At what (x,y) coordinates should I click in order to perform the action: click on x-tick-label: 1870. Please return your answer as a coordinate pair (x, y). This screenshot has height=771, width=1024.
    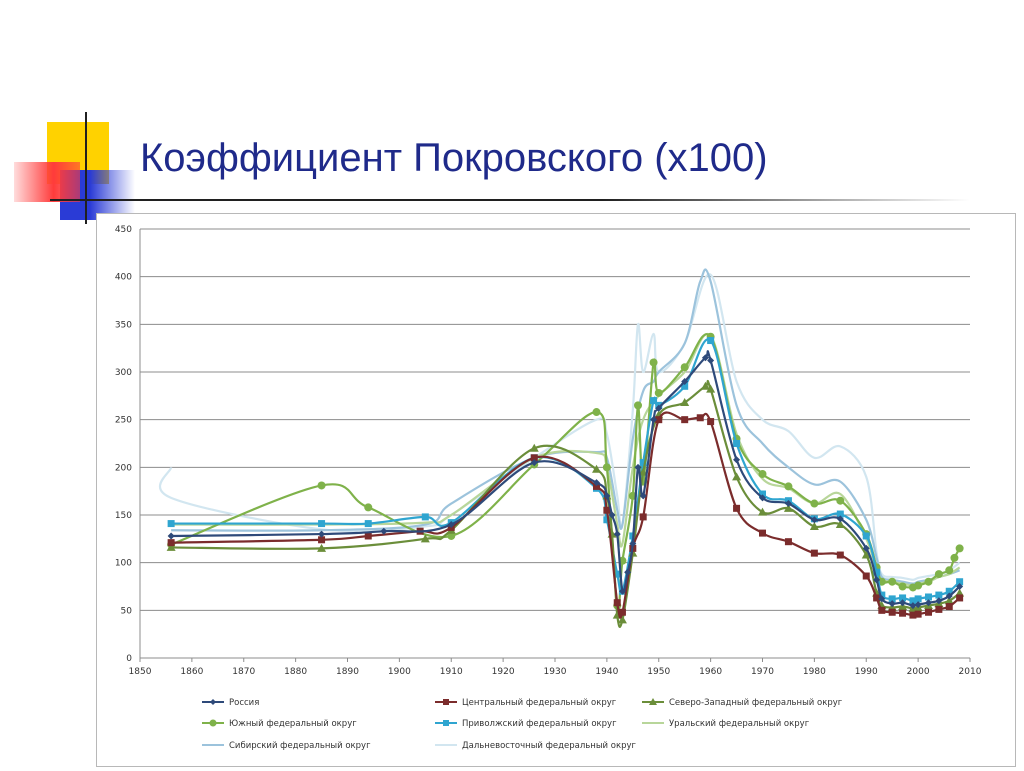
    Looking at the image, I should click on (243, 672).